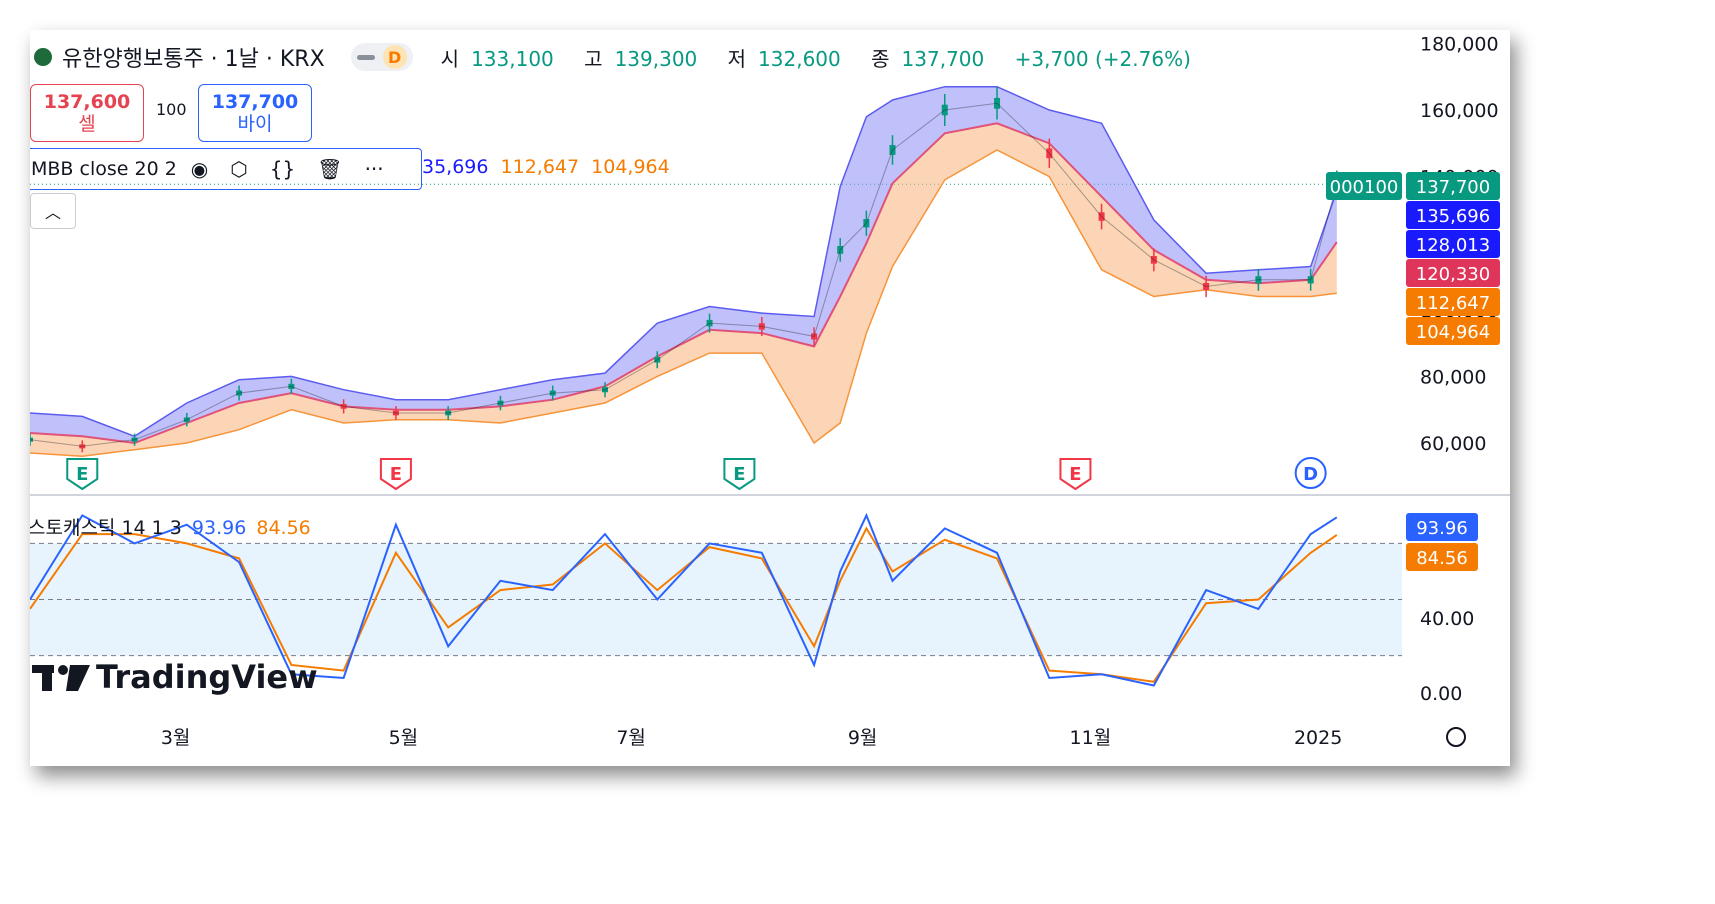 The width and height of the screenshot is (1715, 904). What do you see at coordinates (43, 57) in the screenshot?
I see `company-logo-icon` at bounding box center [43, 57].